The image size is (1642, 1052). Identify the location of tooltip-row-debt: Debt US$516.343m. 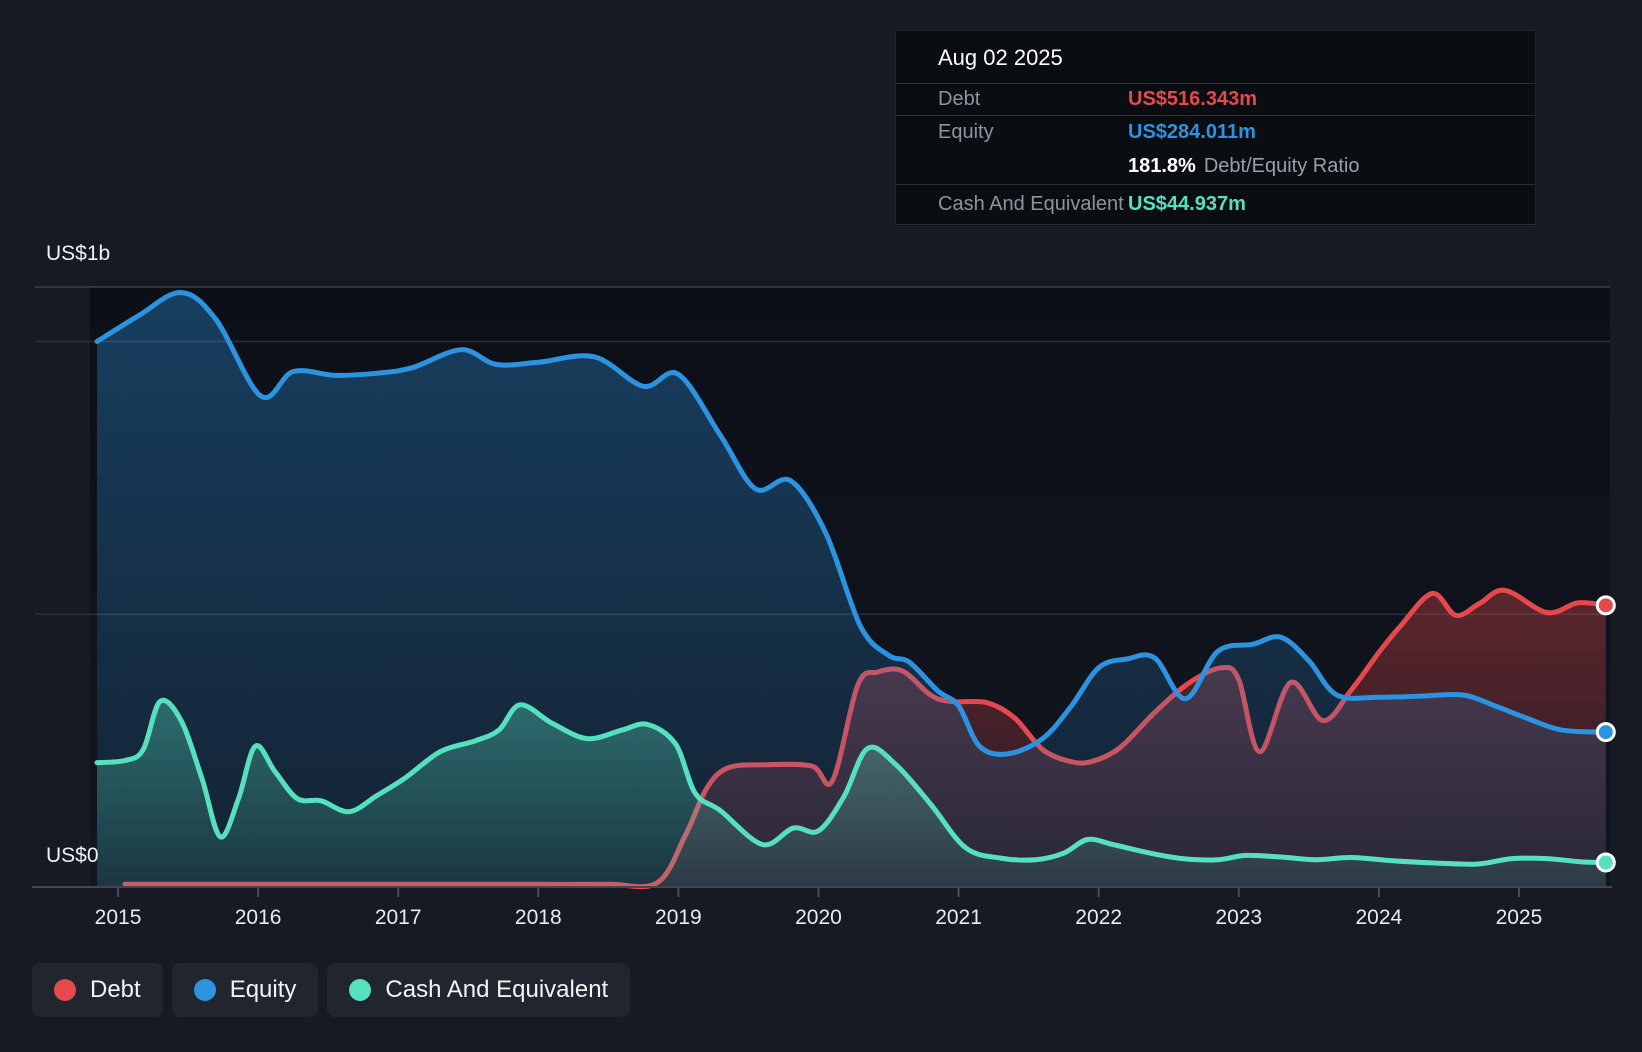
(1215, 100).